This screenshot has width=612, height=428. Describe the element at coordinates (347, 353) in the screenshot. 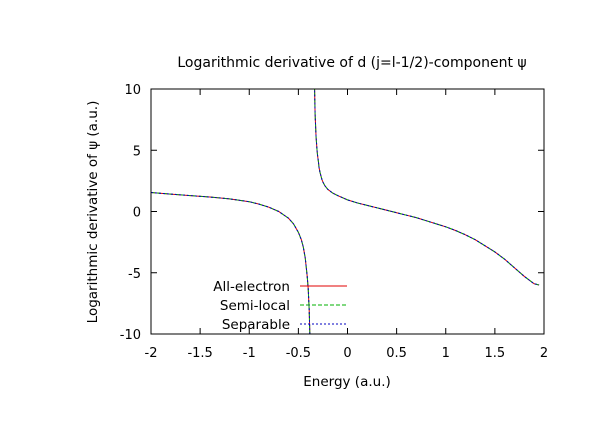

I see `x-tick-label: 0` at that location.